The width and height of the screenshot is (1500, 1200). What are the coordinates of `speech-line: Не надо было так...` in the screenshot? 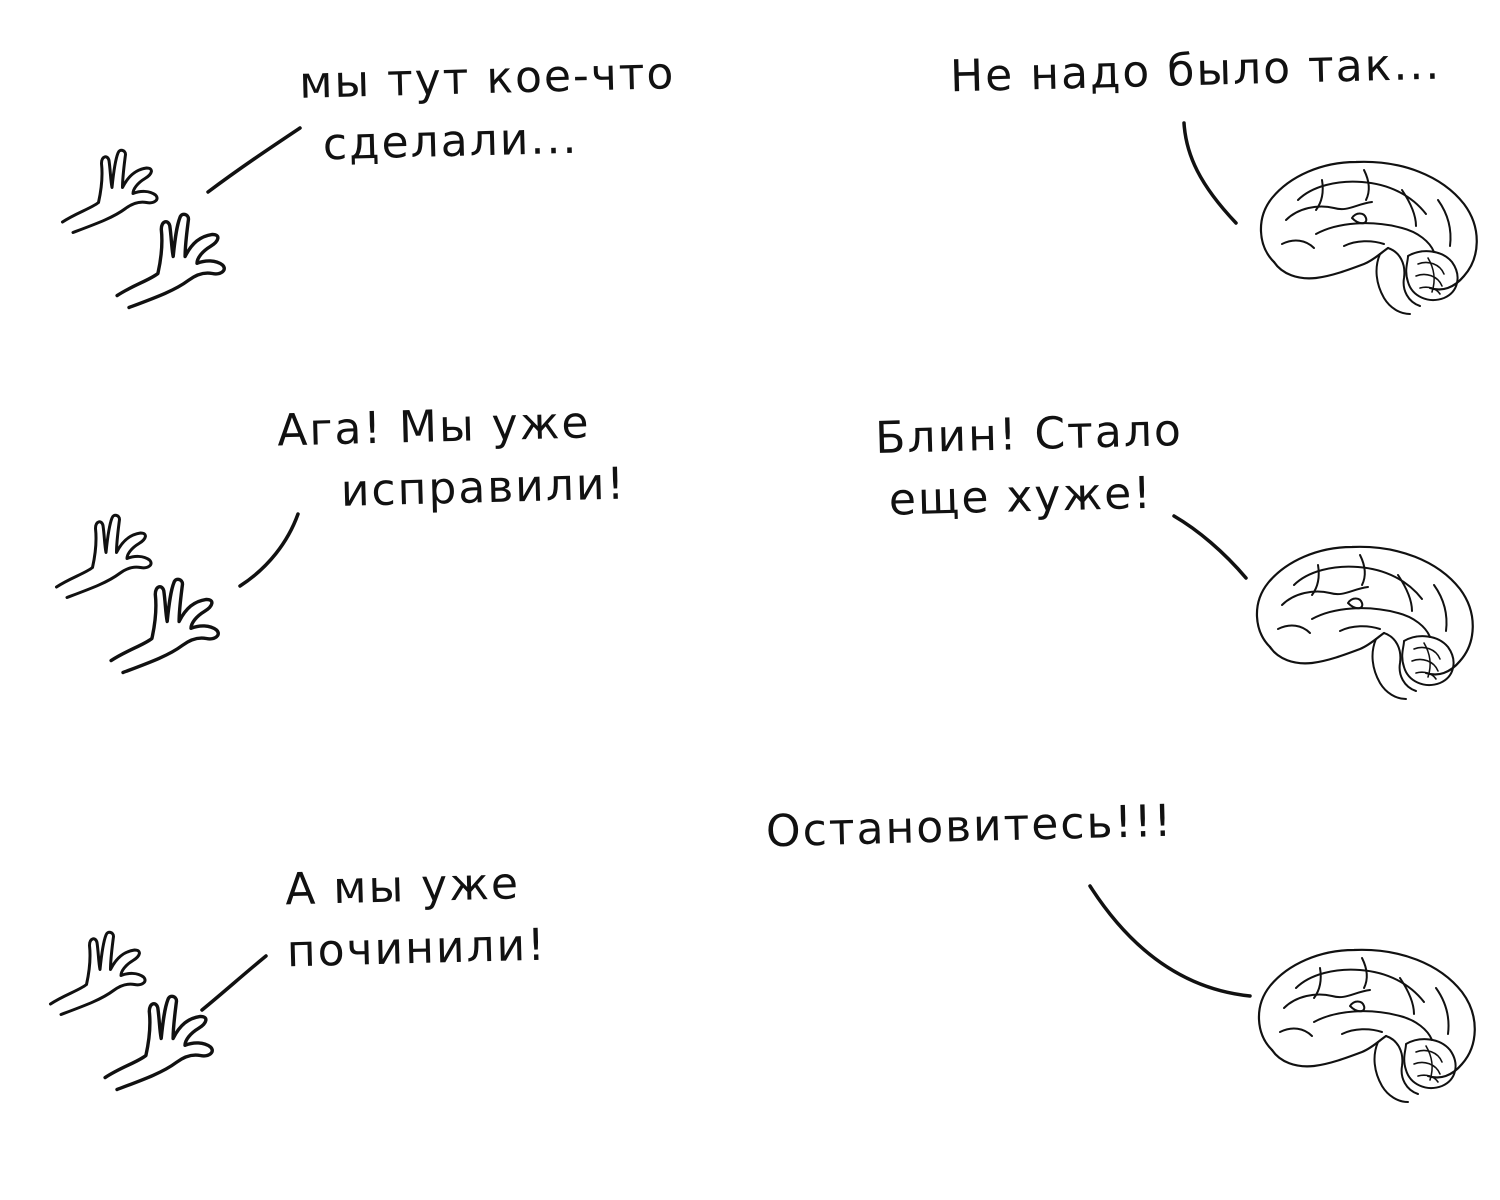 It's located at (1195, 70).